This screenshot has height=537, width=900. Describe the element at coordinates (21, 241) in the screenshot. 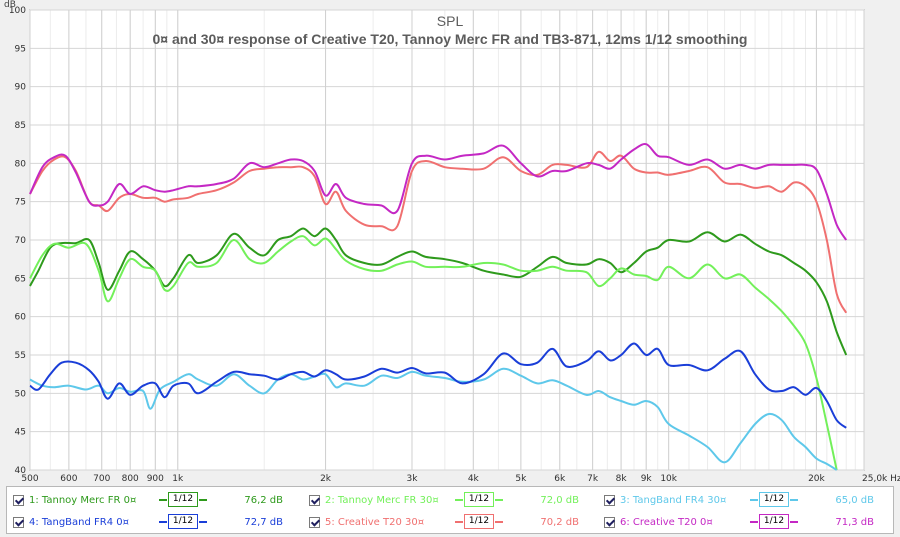

I see `y-tick-label: 70` at that location.